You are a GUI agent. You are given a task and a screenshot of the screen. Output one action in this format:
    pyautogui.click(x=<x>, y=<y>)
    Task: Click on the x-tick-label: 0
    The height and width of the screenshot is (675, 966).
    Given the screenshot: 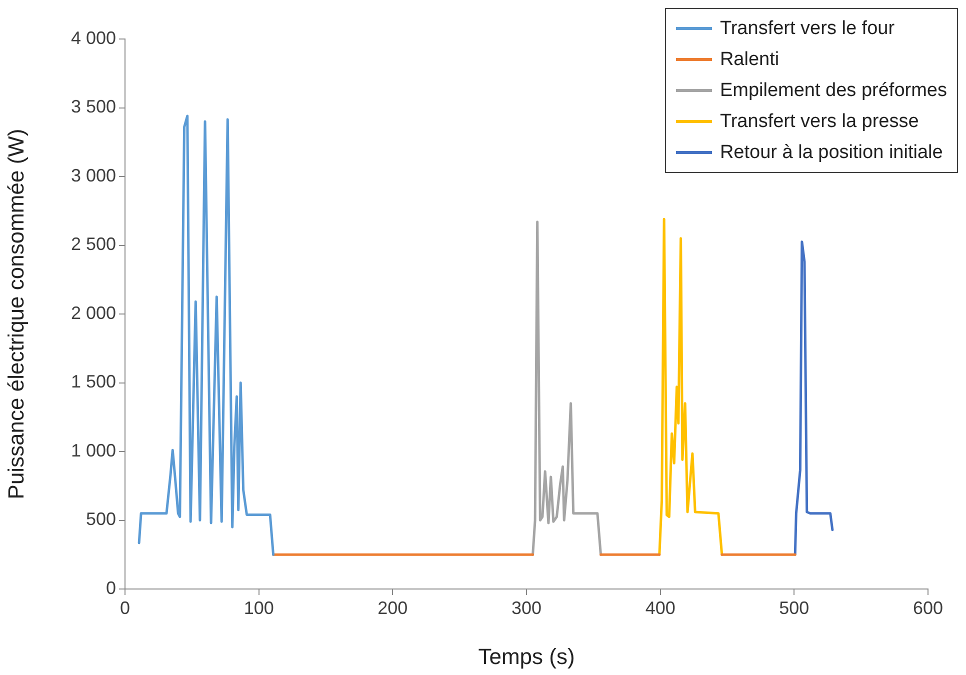 What is the action you would take?
    pyautogui.click(x=125, y=608)
    